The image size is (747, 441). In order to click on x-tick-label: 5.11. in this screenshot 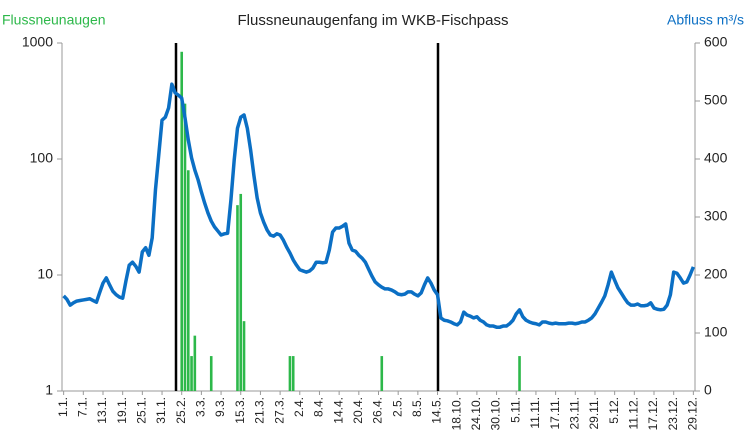, I will do `click(515, 410)`.